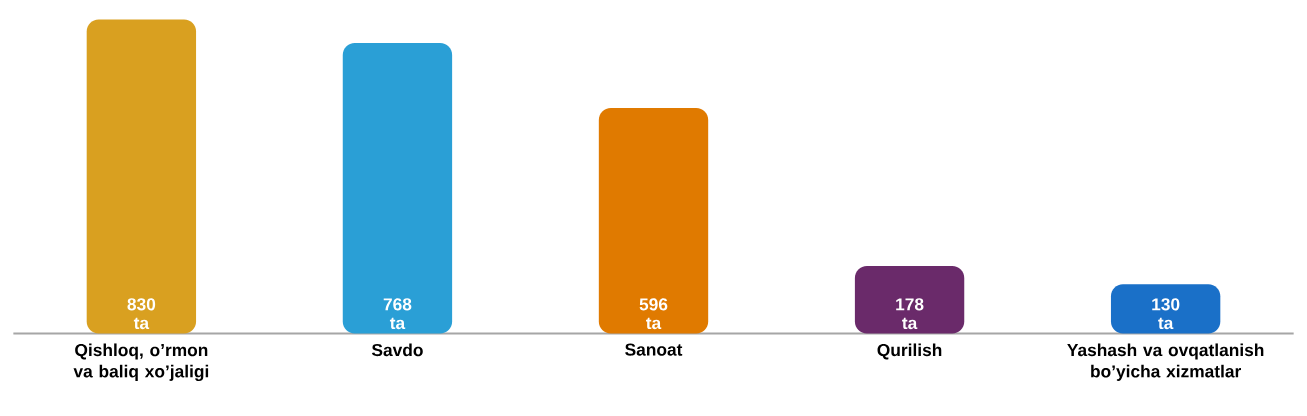 Image resolution: width=1307 pixels, height=416 pixels. I want to click on data-label: 830 ta, so click(141, 314).